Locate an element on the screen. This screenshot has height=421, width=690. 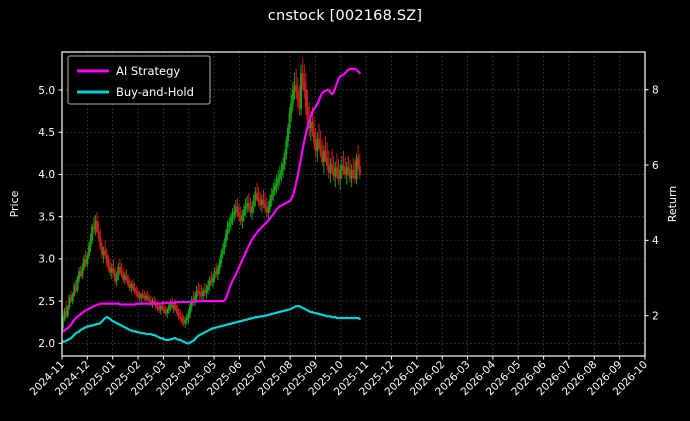
y2-axis-title: Return is located at coordinates (672, 204).